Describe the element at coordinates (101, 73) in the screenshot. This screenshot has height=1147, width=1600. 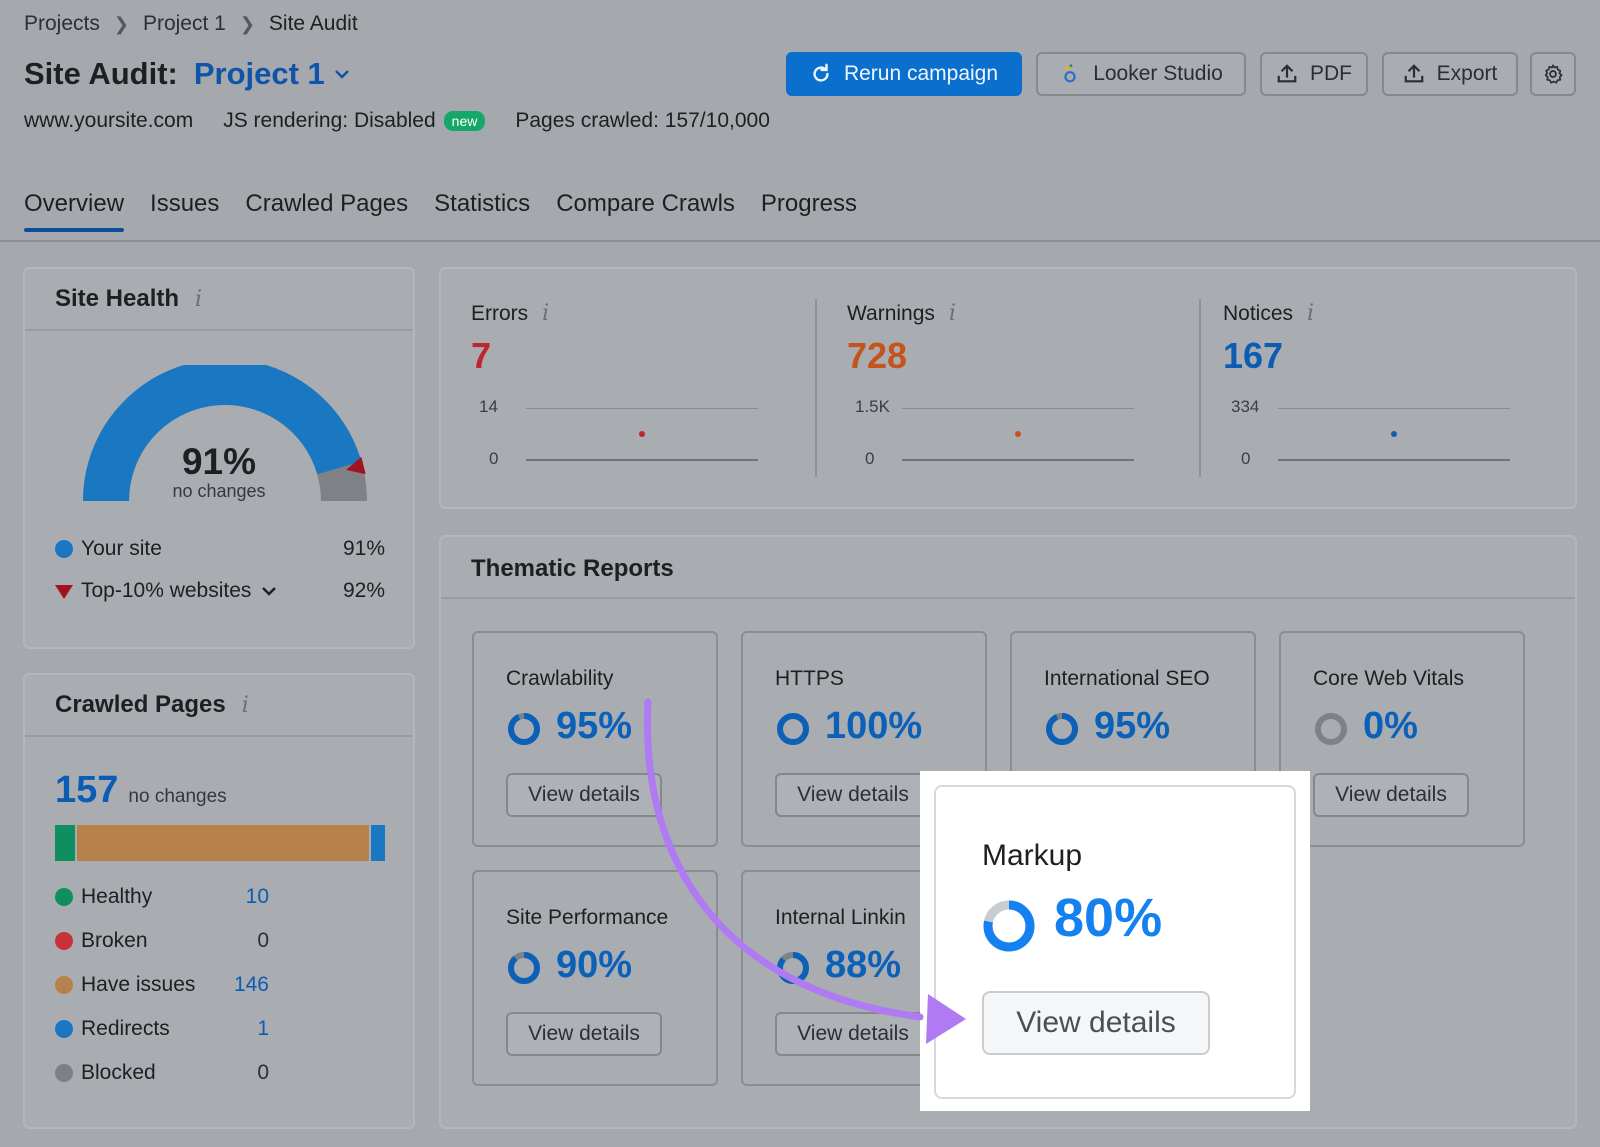
I see `page-title-text: Site Audit:` at that location.